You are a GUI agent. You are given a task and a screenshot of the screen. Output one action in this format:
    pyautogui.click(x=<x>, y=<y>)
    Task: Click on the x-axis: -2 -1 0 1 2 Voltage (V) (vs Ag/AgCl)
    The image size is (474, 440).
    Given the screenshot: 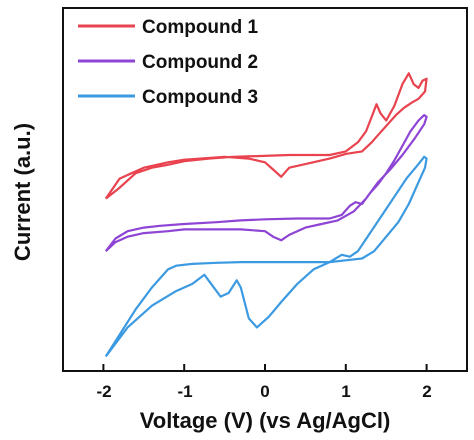 What is the action you would take?
    pyautogui.click(x=264, y=398)
    